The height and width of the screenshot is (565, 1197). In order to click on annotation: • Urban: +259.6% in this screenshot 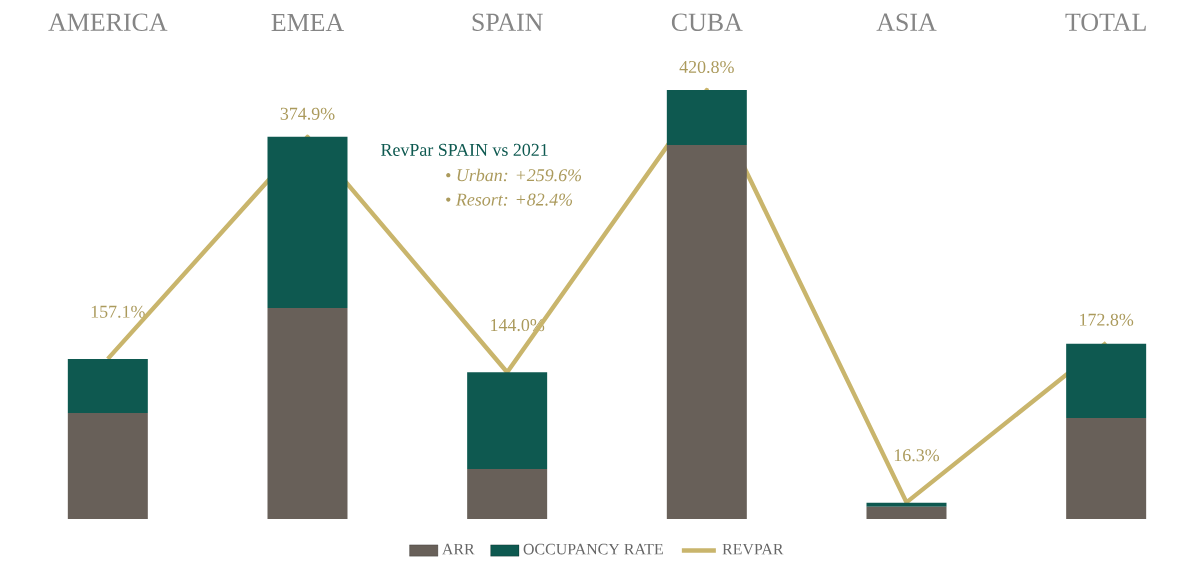, I will do `click(514, 175)`.